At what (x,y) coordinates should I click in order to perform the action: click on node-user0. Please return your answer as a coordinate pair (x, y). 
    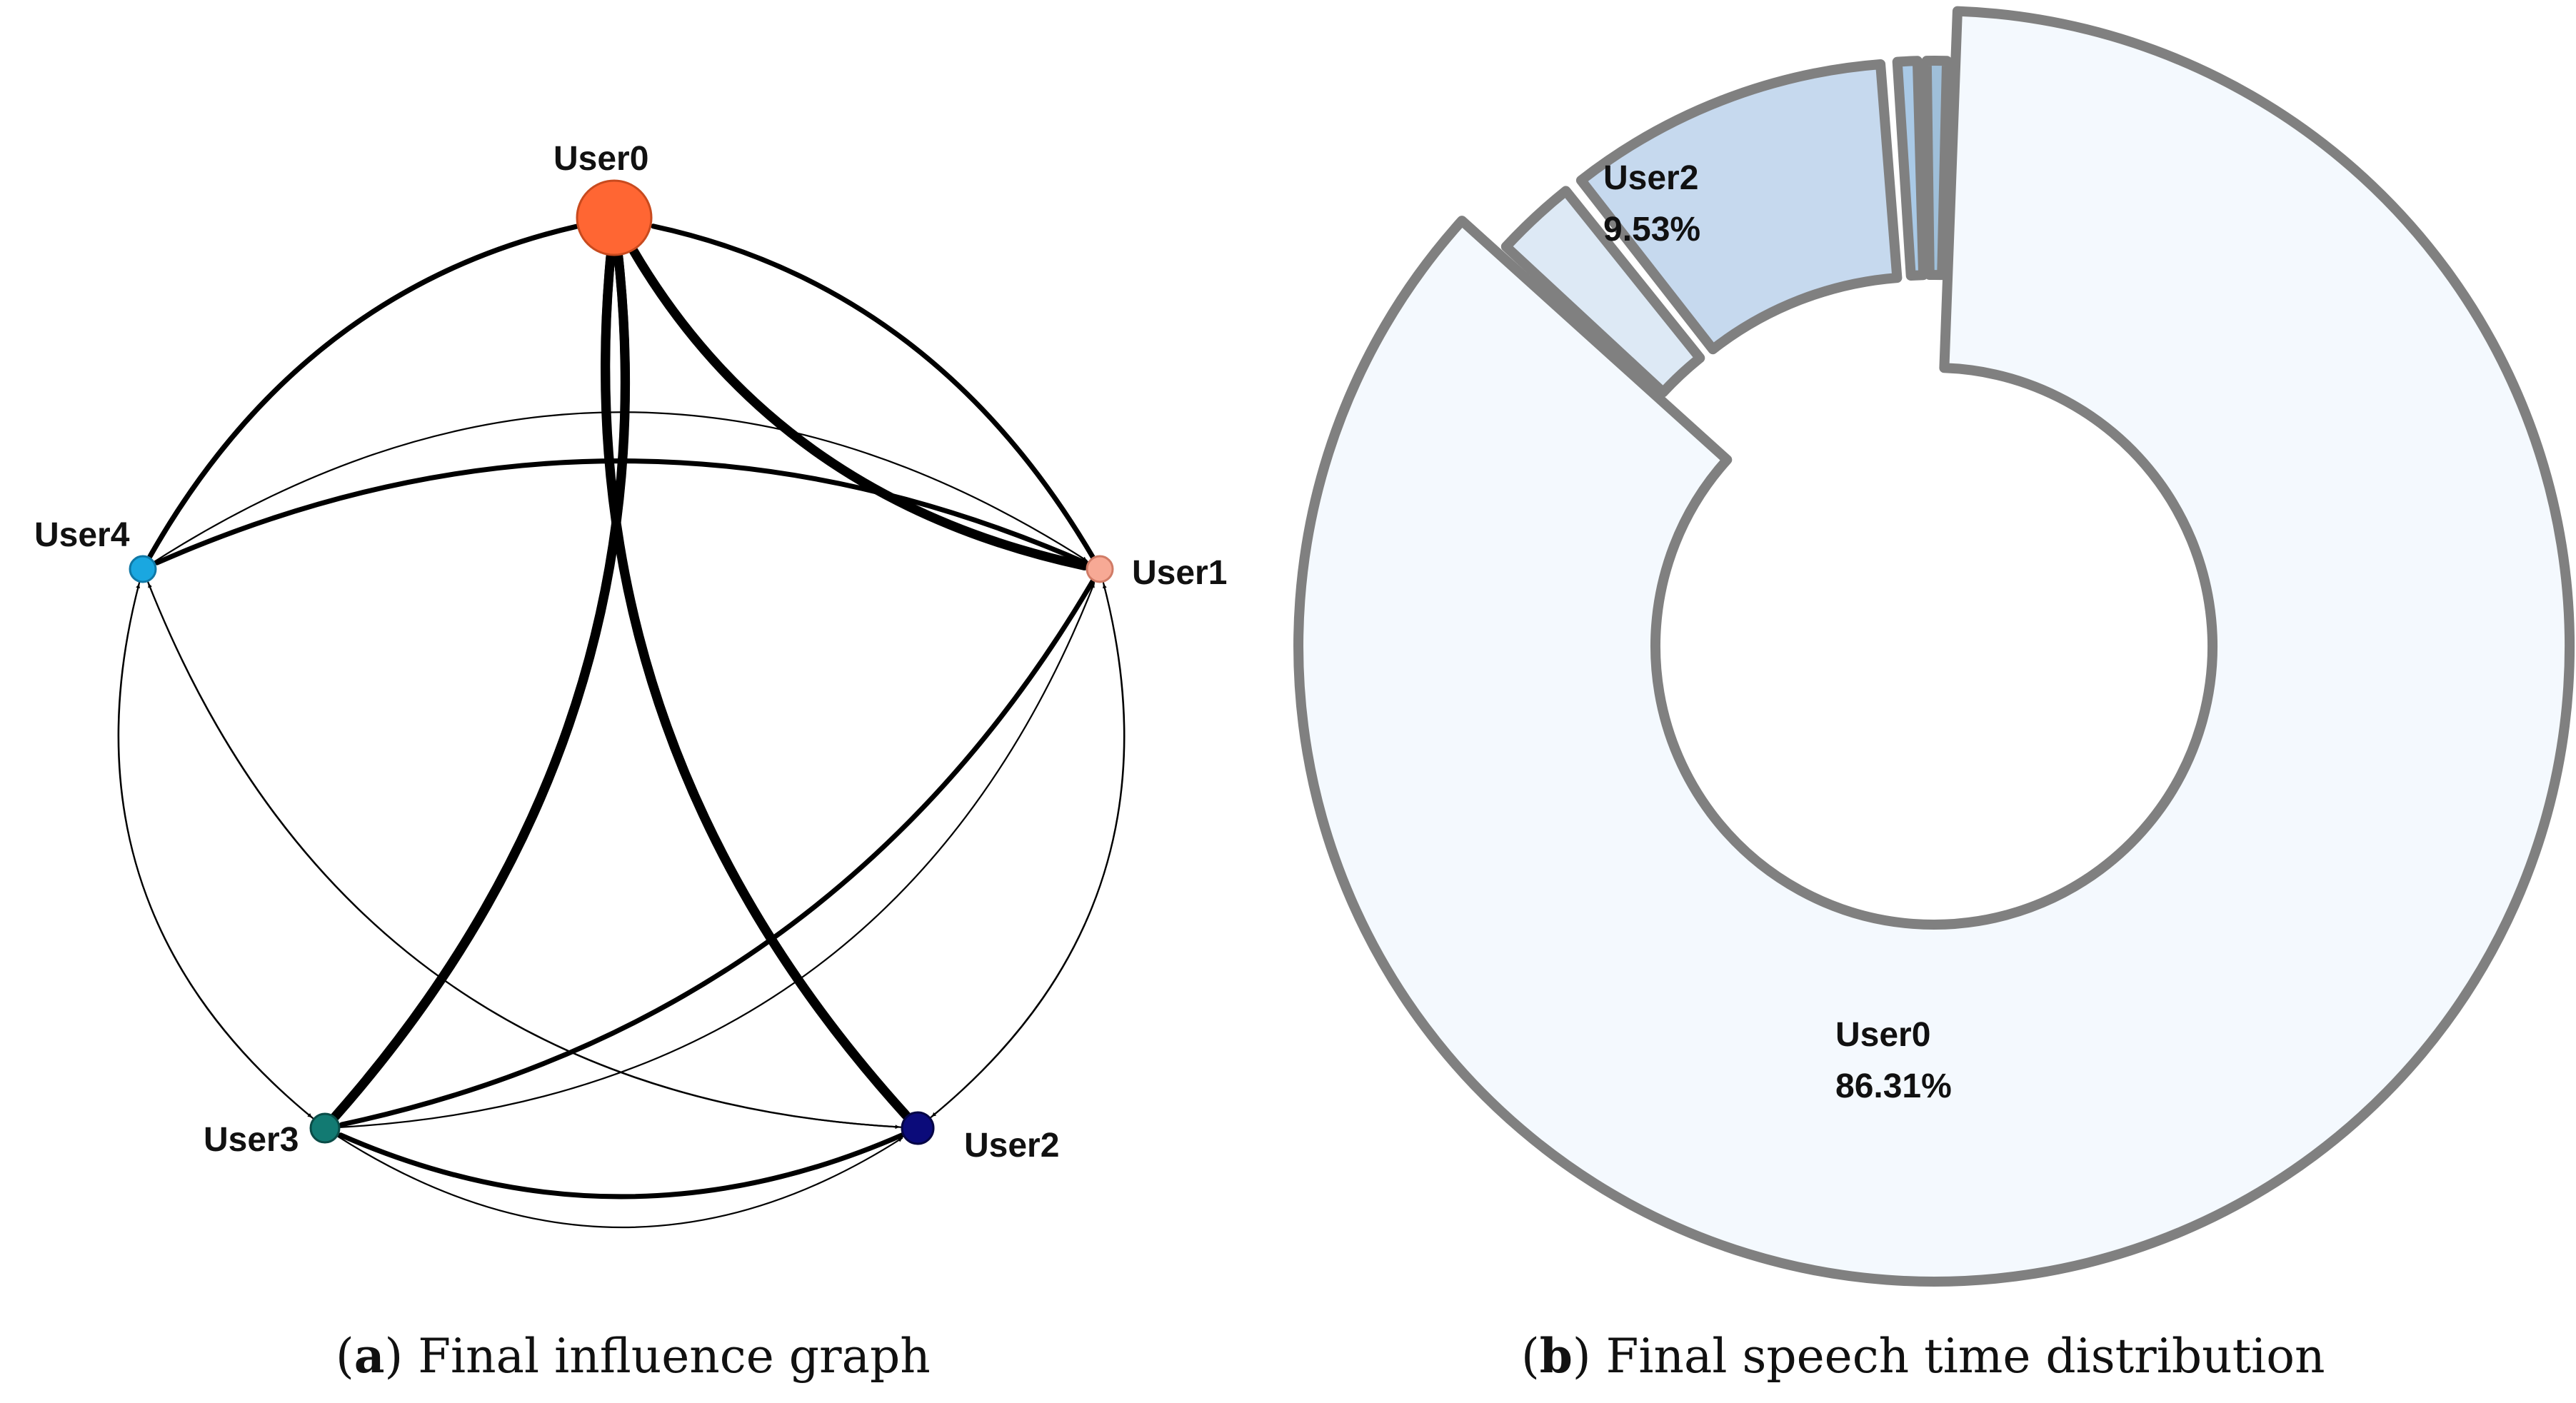
    Looking at the image, I should click on (614, 217).